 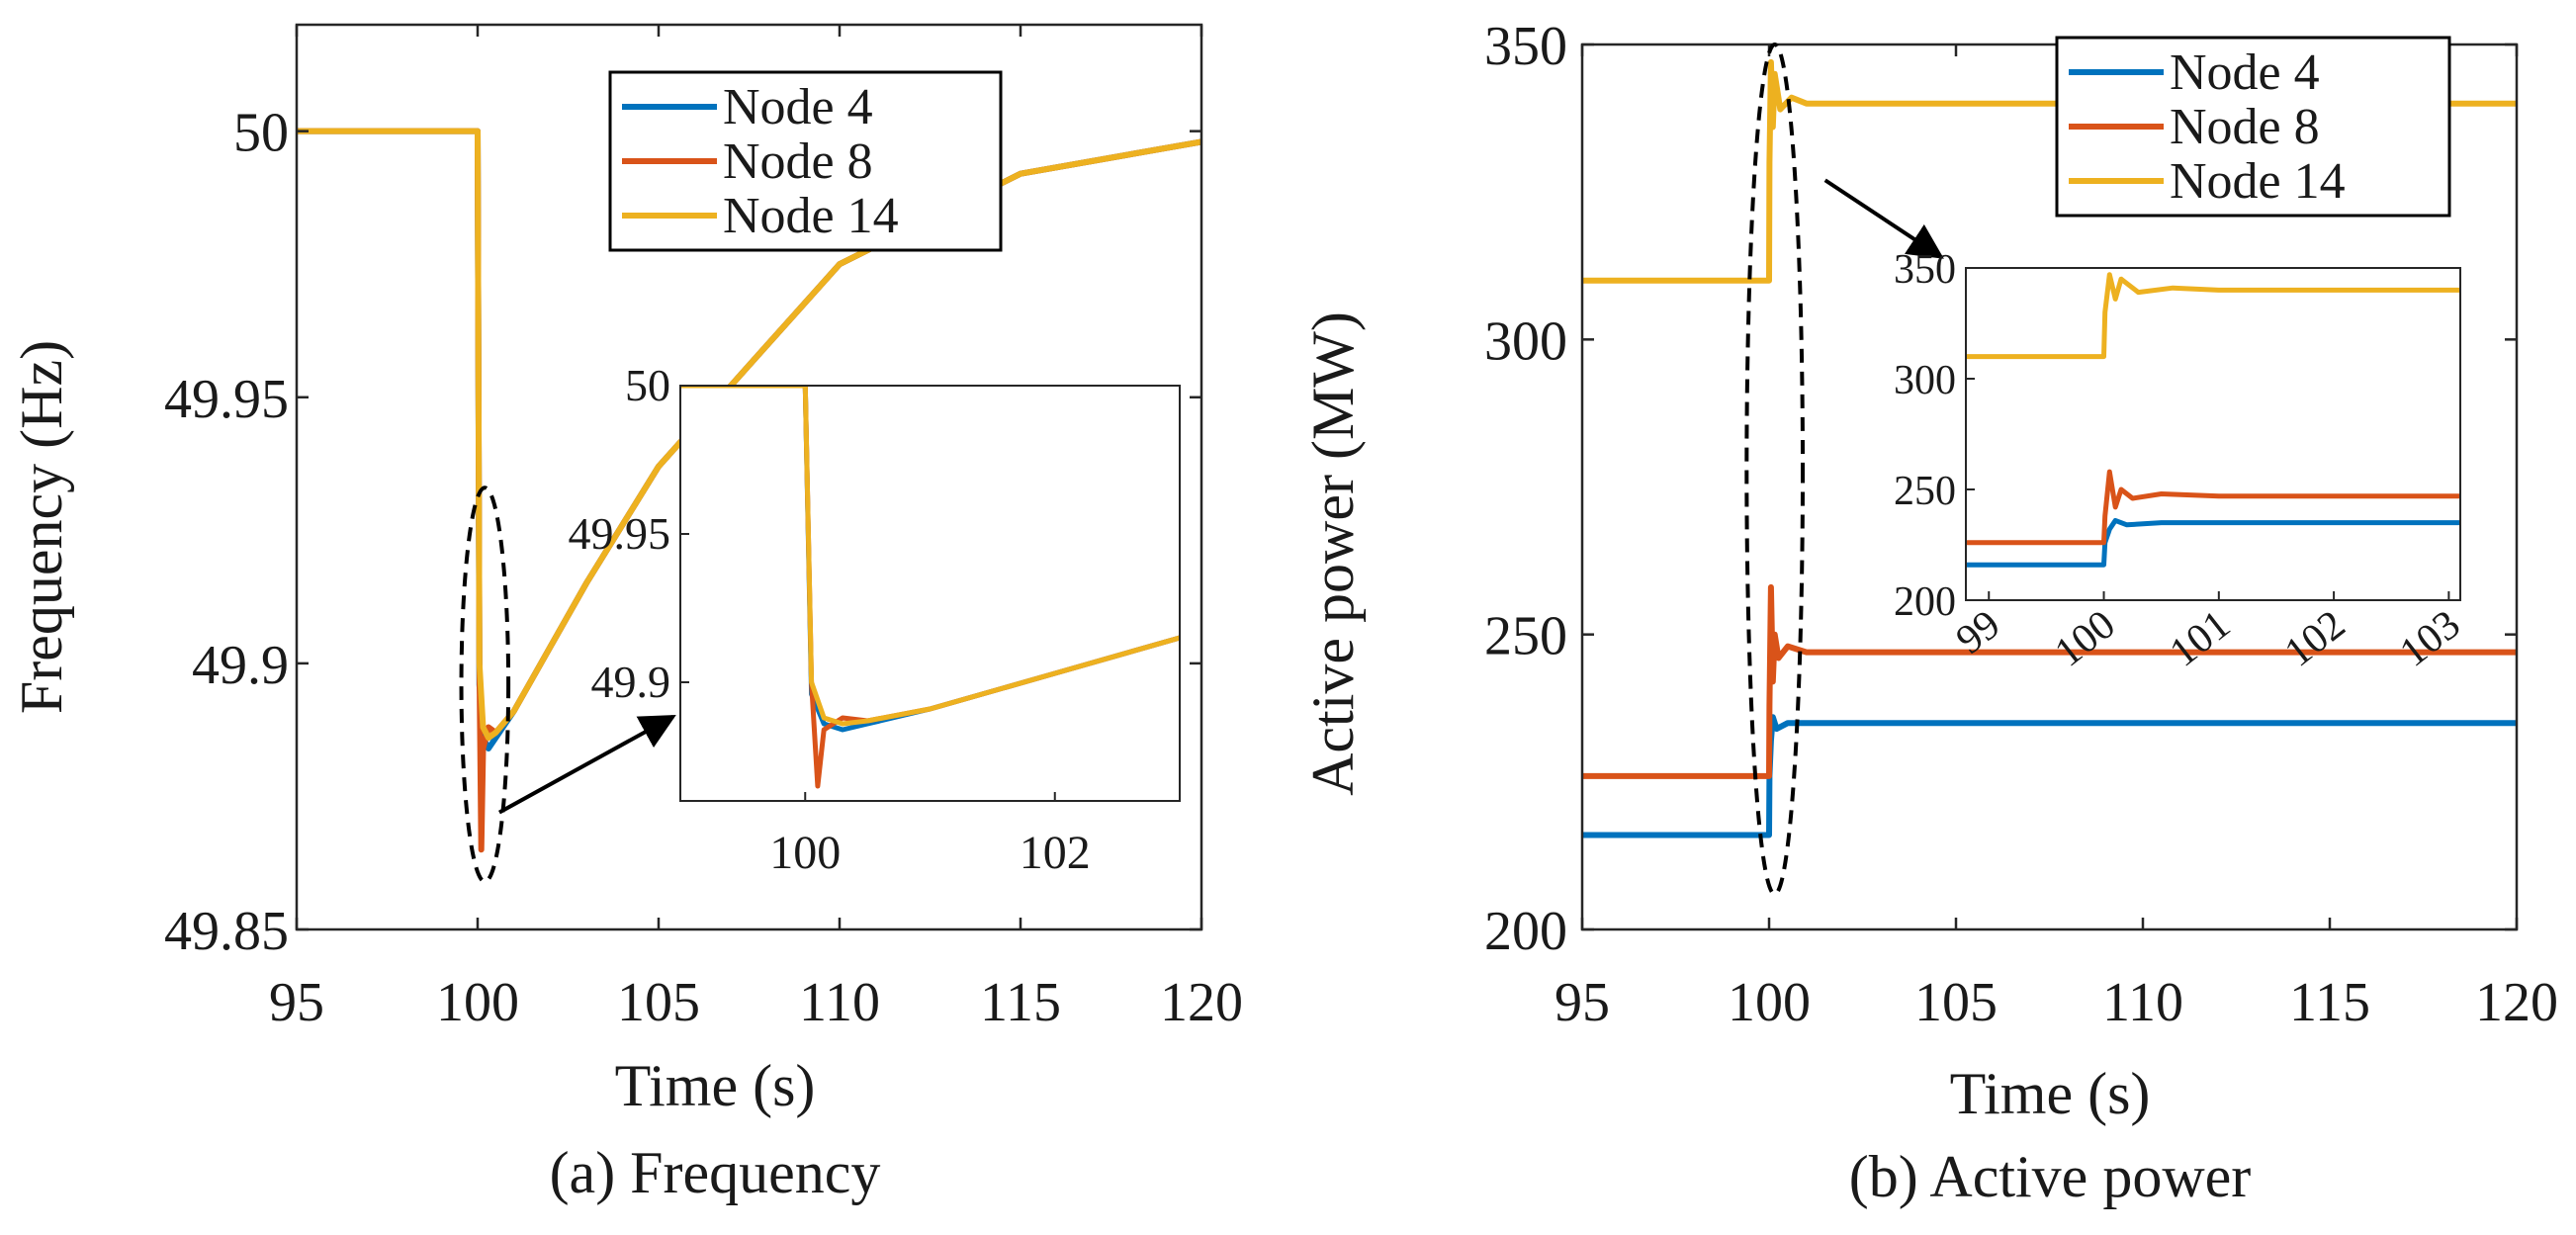 What do you see at coordinates (485, 684) in the screenshot?
I see `frequency-zoom-ellipse` at bounding box center [485, 684].